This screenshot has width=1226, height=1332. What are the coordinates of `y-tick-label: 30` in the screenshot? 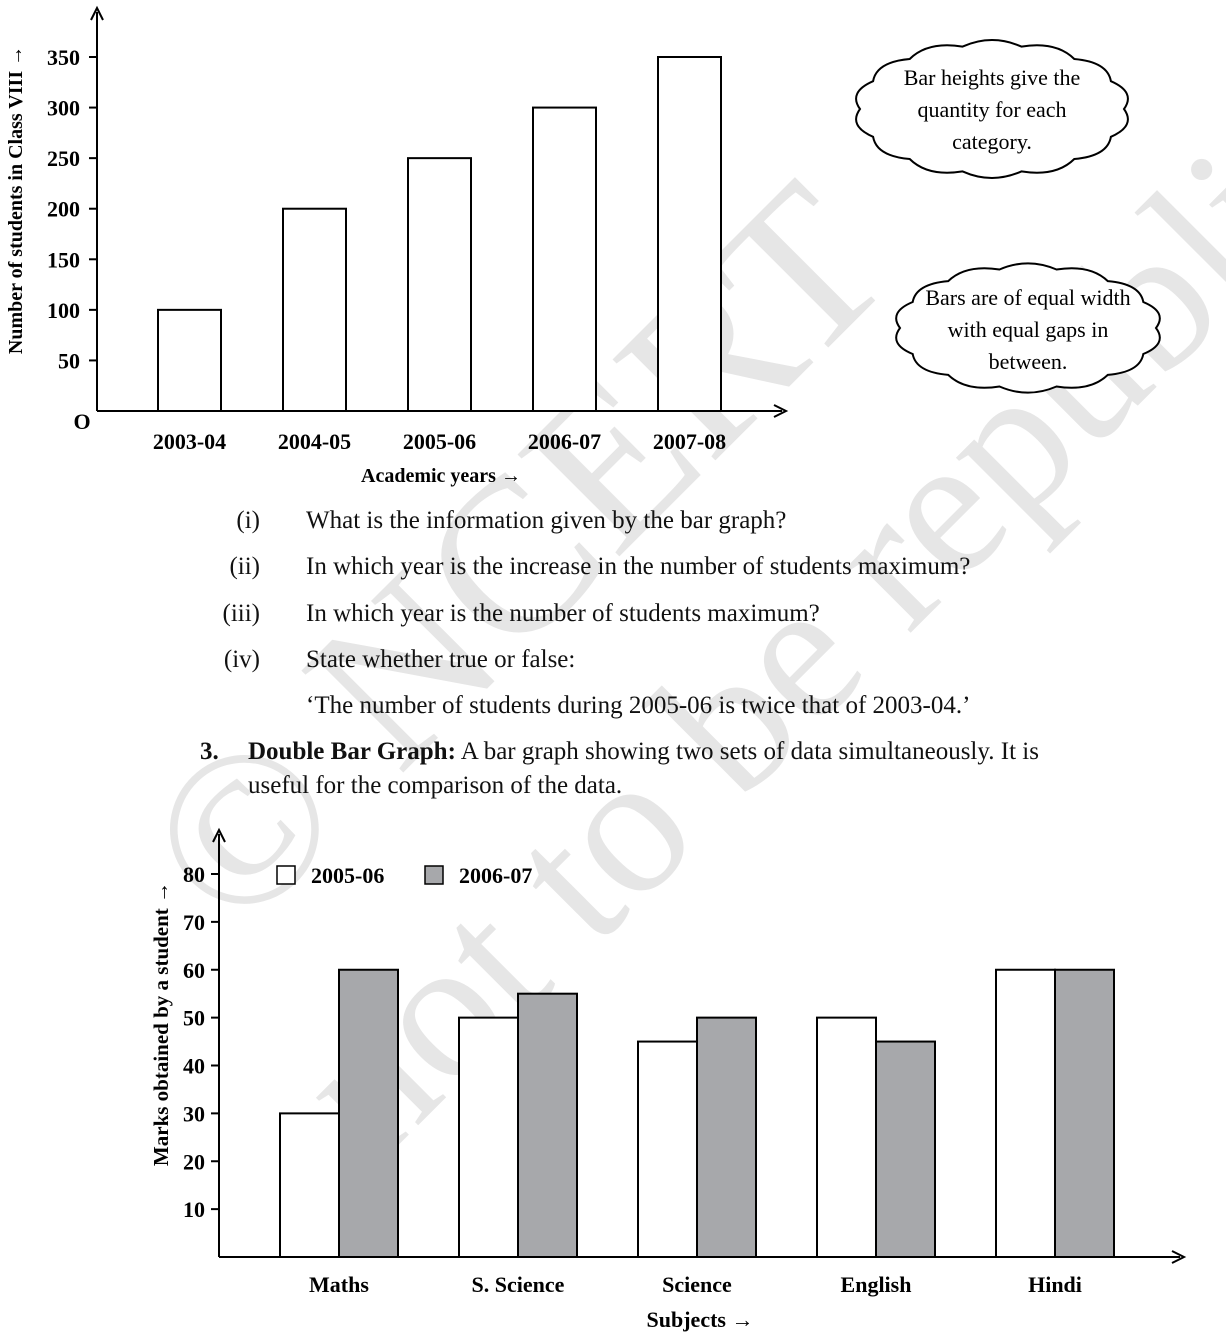 It's located at (194, 1113).